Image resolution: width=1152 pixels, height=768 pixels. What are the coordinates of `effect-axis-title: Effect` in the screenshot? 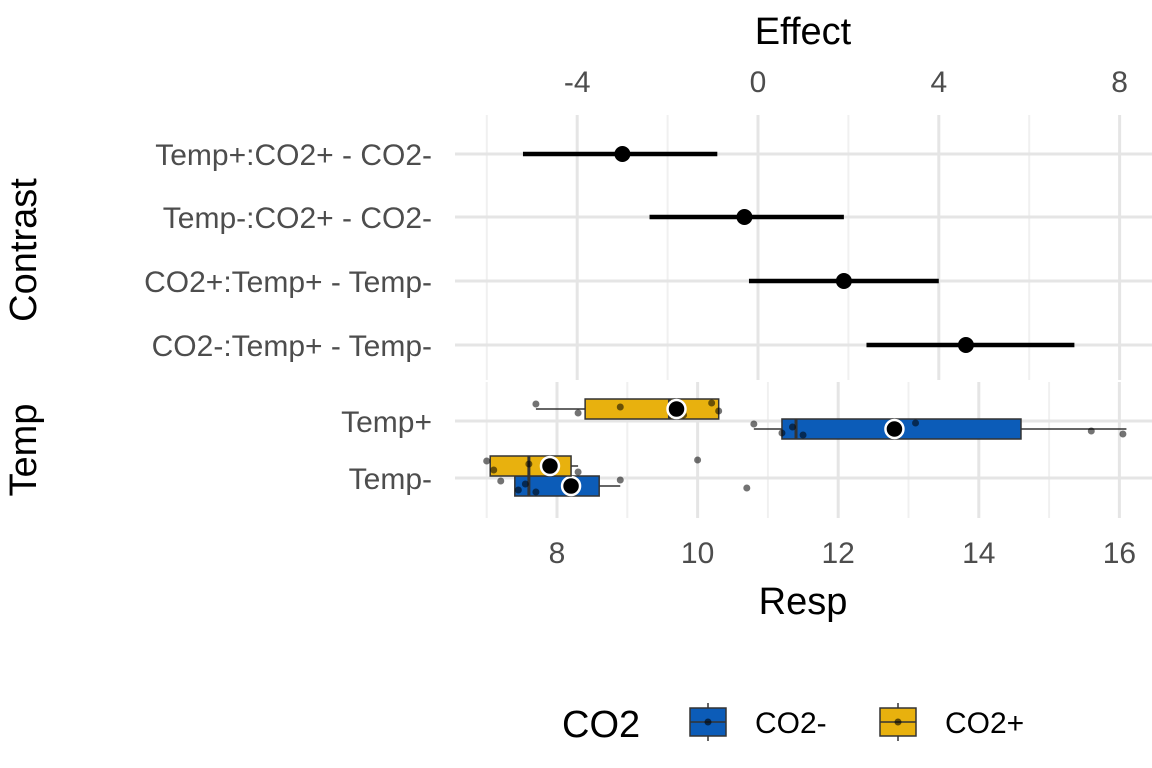 It's located at (803, 32).